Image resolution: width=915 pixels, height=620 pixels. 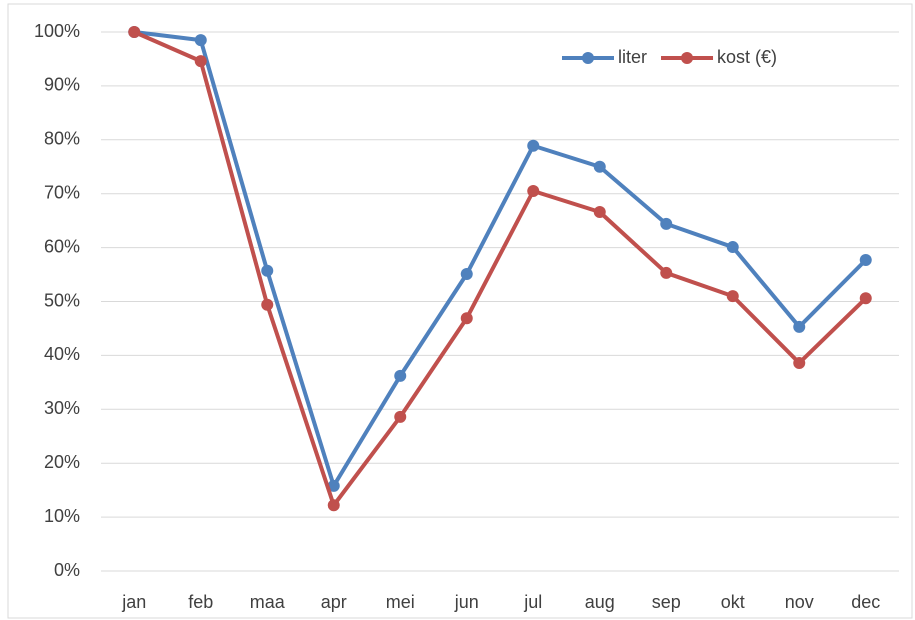 I want to click on y-tick-label: 40%, so click(x=62, y=354).